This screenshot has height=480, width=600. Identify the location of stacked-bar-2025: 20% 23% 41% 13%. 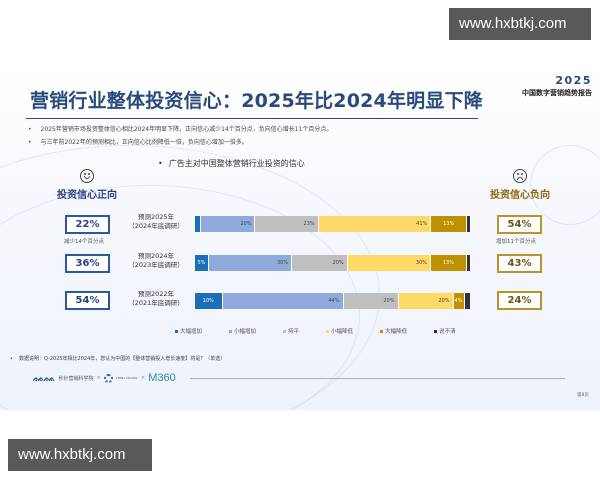
(332, 224).